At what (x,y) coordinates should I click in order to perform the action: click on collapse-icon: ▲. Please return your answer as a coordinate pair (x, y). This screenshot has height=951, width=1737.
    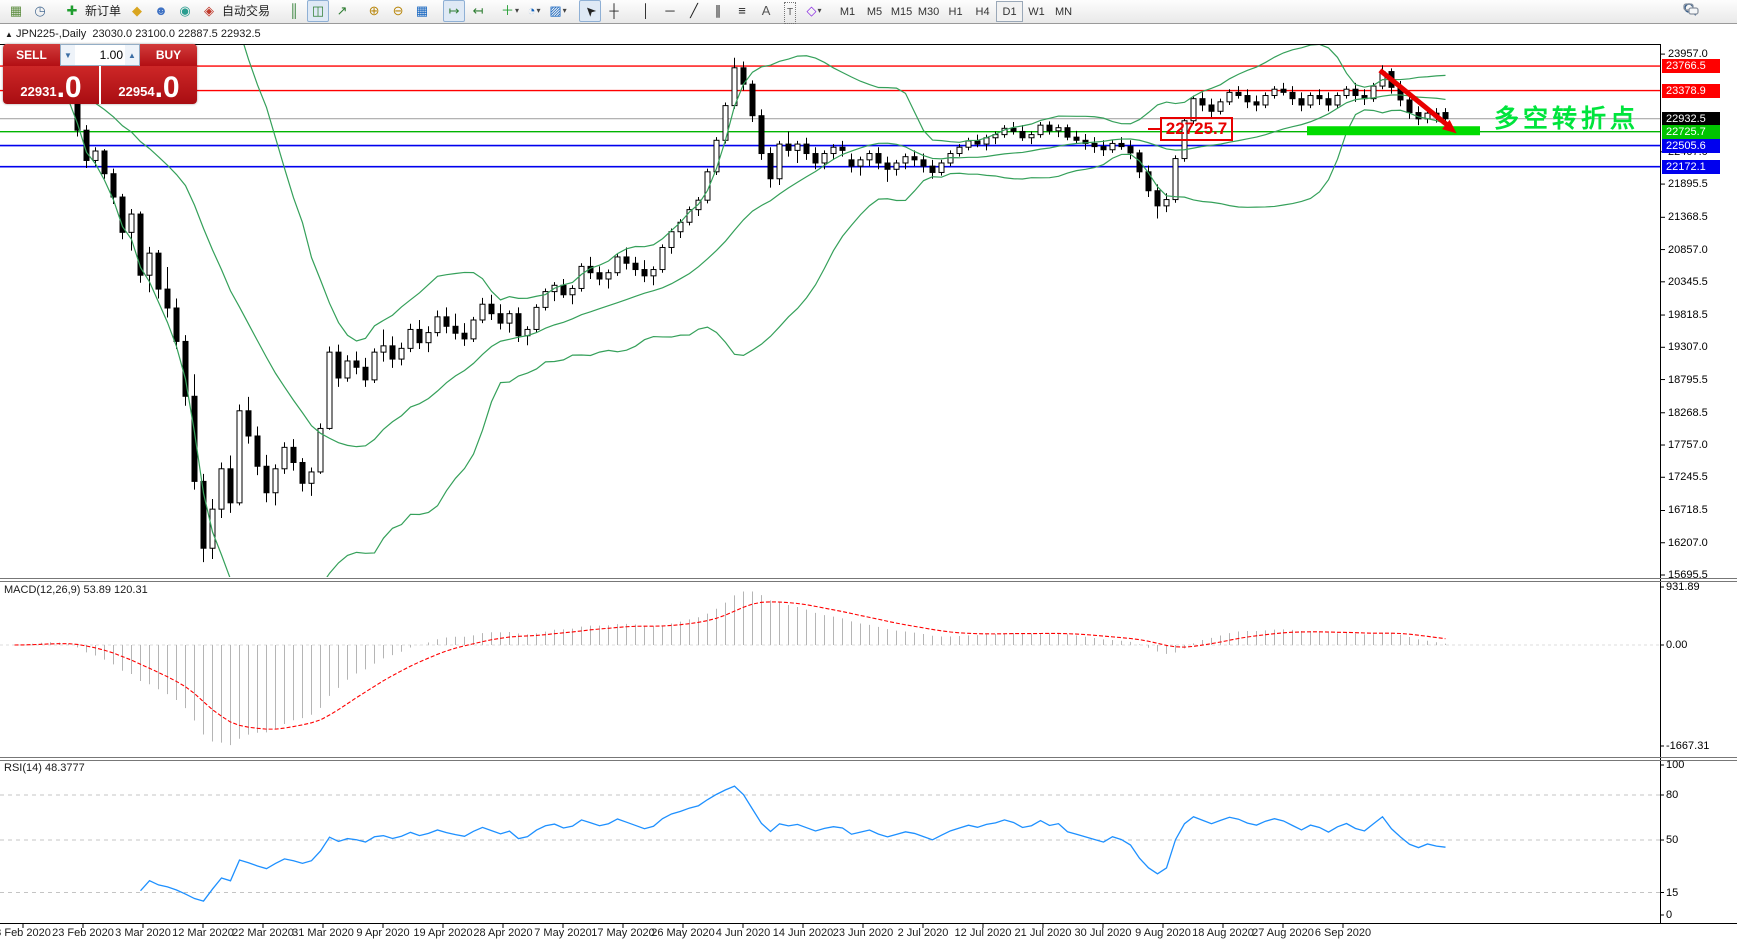
    Looking at the image, I should click on (9, 34).